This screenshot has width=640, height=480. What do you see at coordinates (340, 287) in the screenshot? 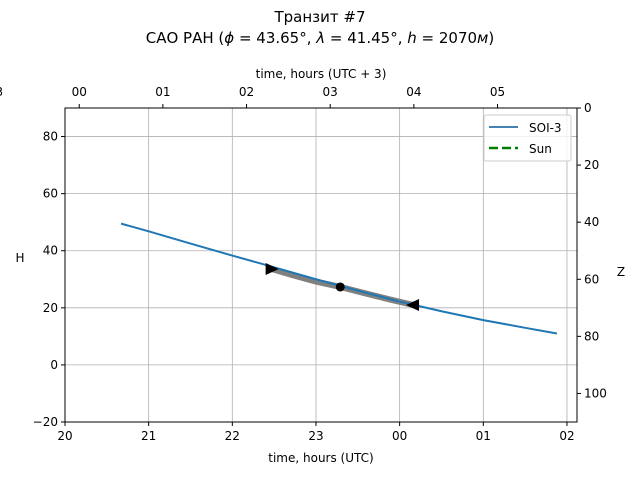
I see `culmination-marker` at bounding box center [340, 287].